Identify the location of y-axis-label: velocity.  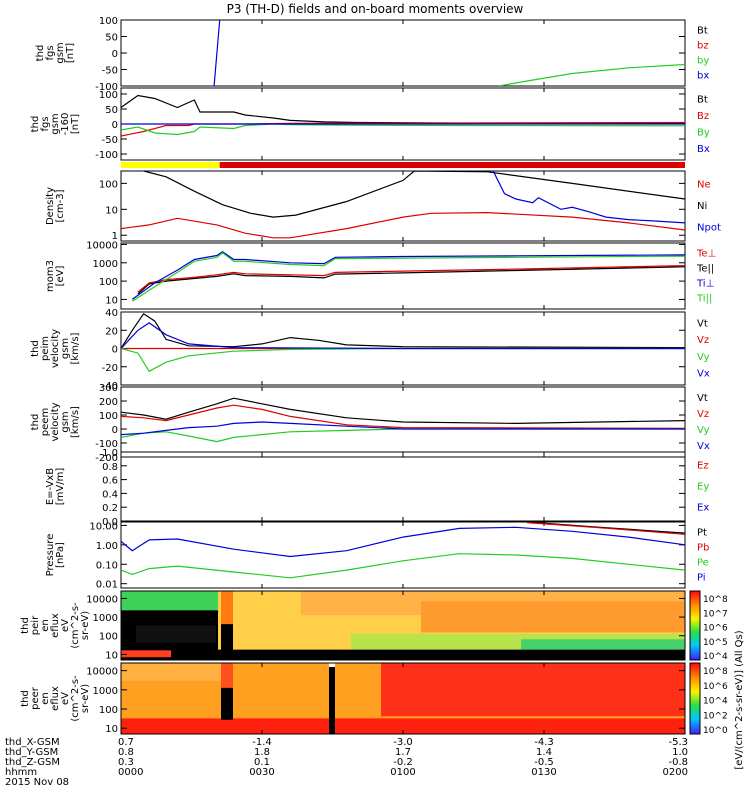
(55, 421).